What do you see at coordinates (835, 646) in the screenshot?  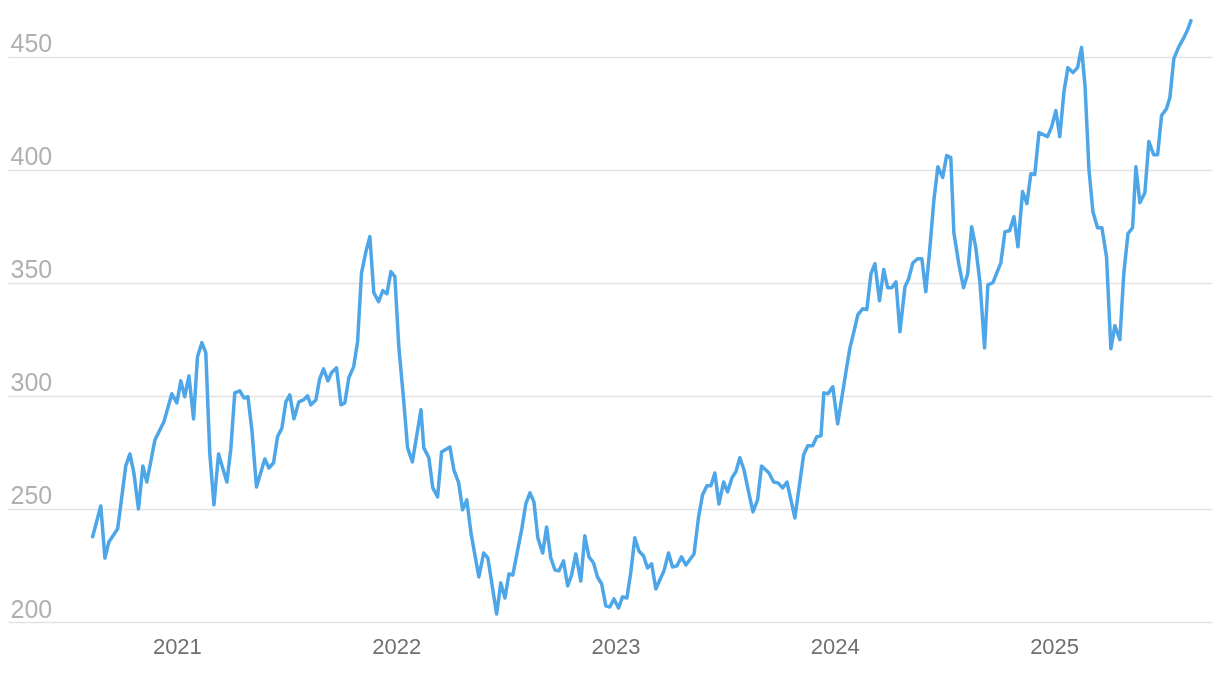 I see `x-tick-label: 2024` at bounding box center [835, 646].